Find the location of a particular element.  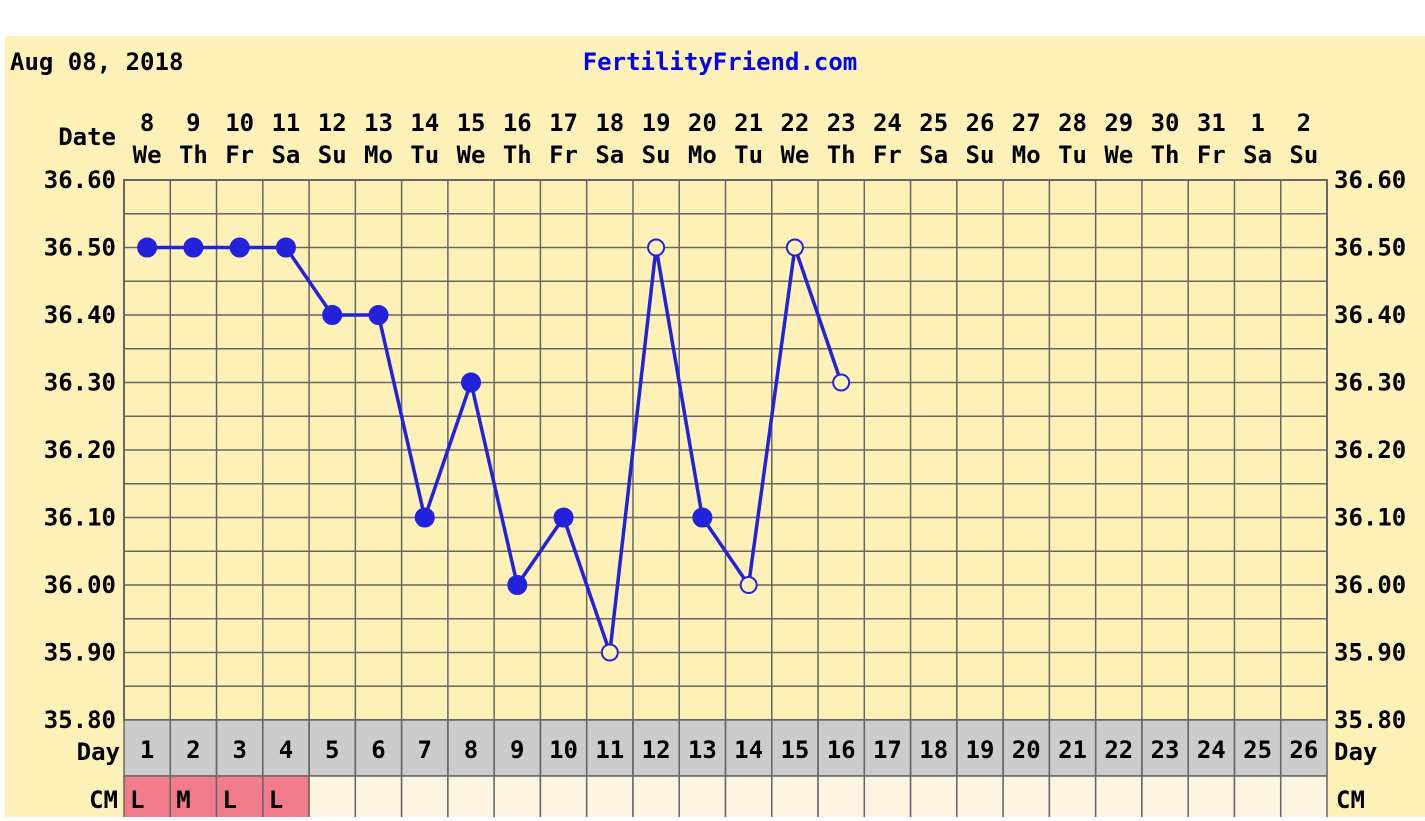

date-label: 30 is located at coordinates (1165, 123).